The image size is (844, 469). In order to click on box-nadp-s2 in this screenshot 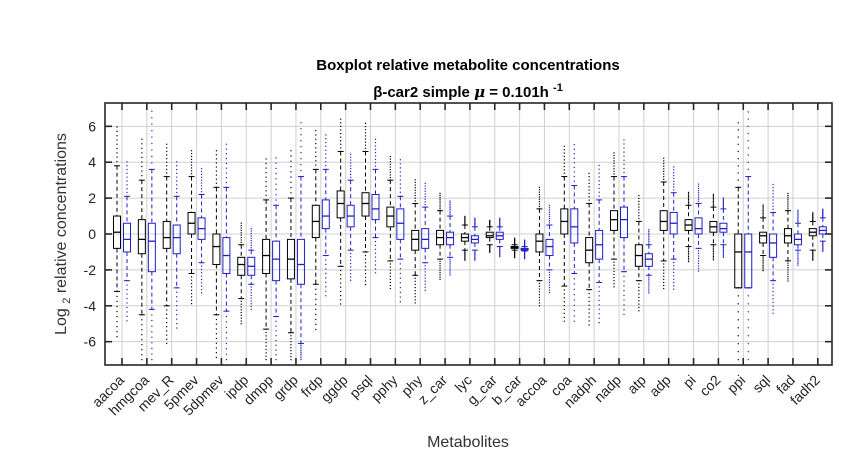, I will do `click(624, 227)`.